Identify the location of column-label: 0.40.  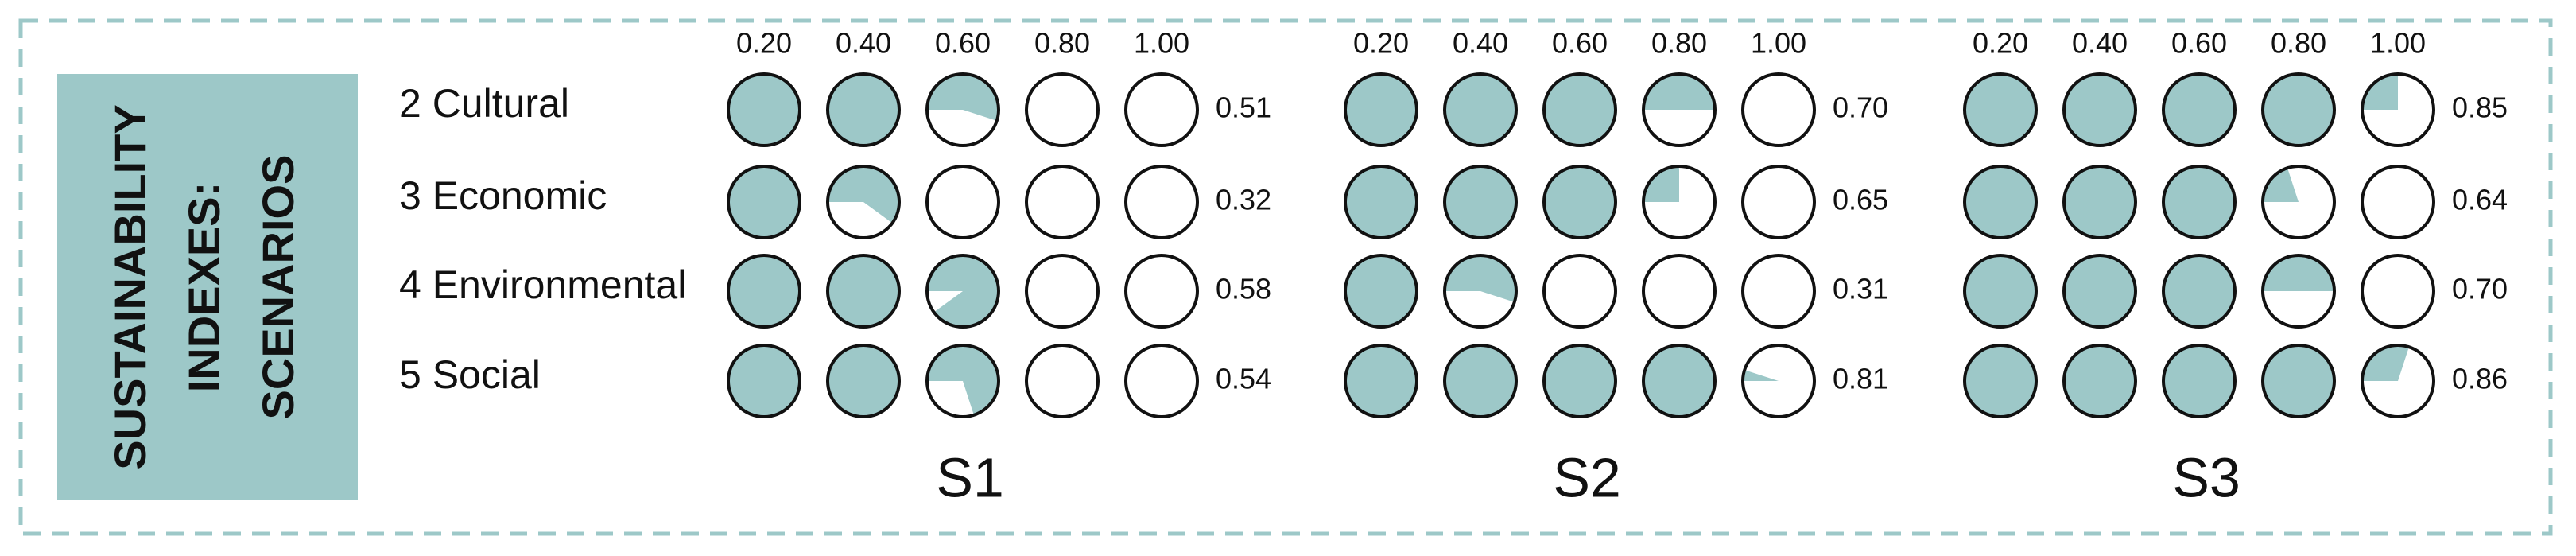
(864, 43).